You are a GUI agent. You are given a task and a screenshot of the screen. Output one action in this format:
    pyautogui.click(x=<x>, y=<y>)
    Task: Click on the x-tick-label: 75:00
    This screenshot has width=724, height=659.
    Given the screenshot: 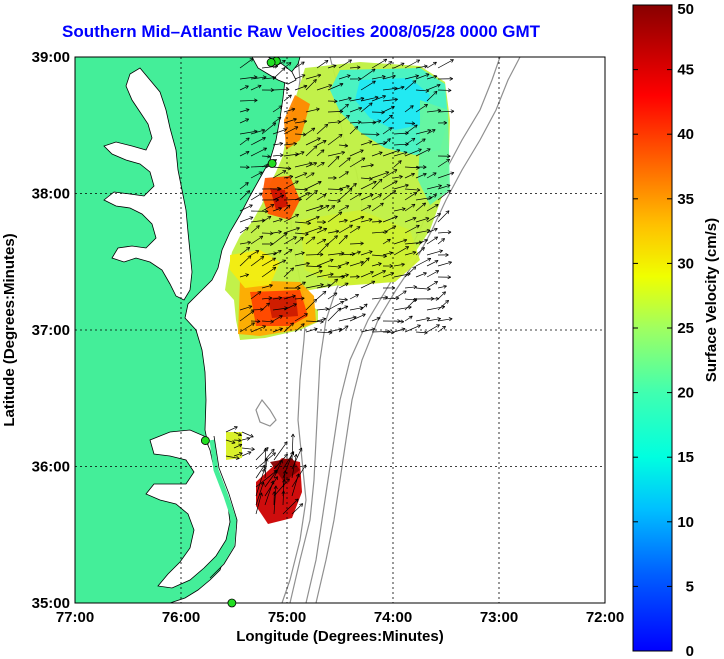 What is the action you would take?
    pyautogui.click(x=287, y=617)
    